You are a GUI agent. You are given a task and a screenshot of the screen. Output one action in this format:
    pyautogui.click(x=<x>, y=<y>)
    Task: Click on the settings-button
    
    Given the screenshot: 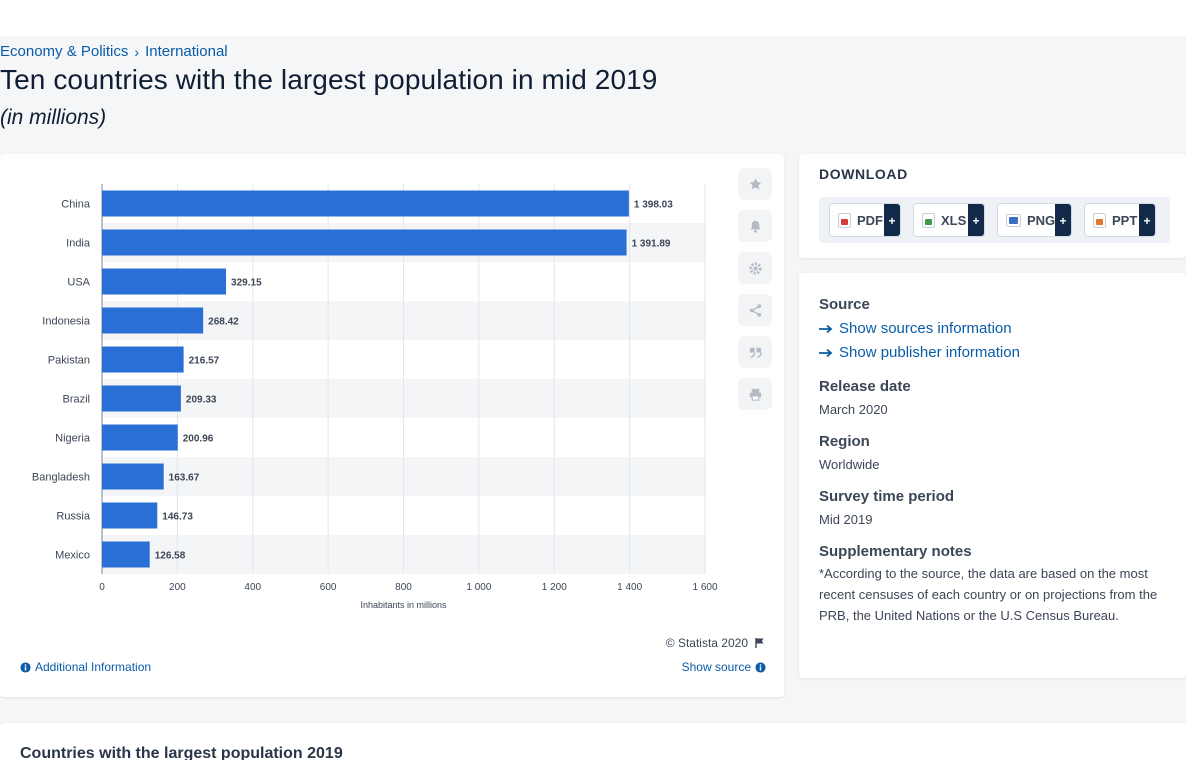 What is the action you would take?
    pyautogui.click(x=755, y=268)
    